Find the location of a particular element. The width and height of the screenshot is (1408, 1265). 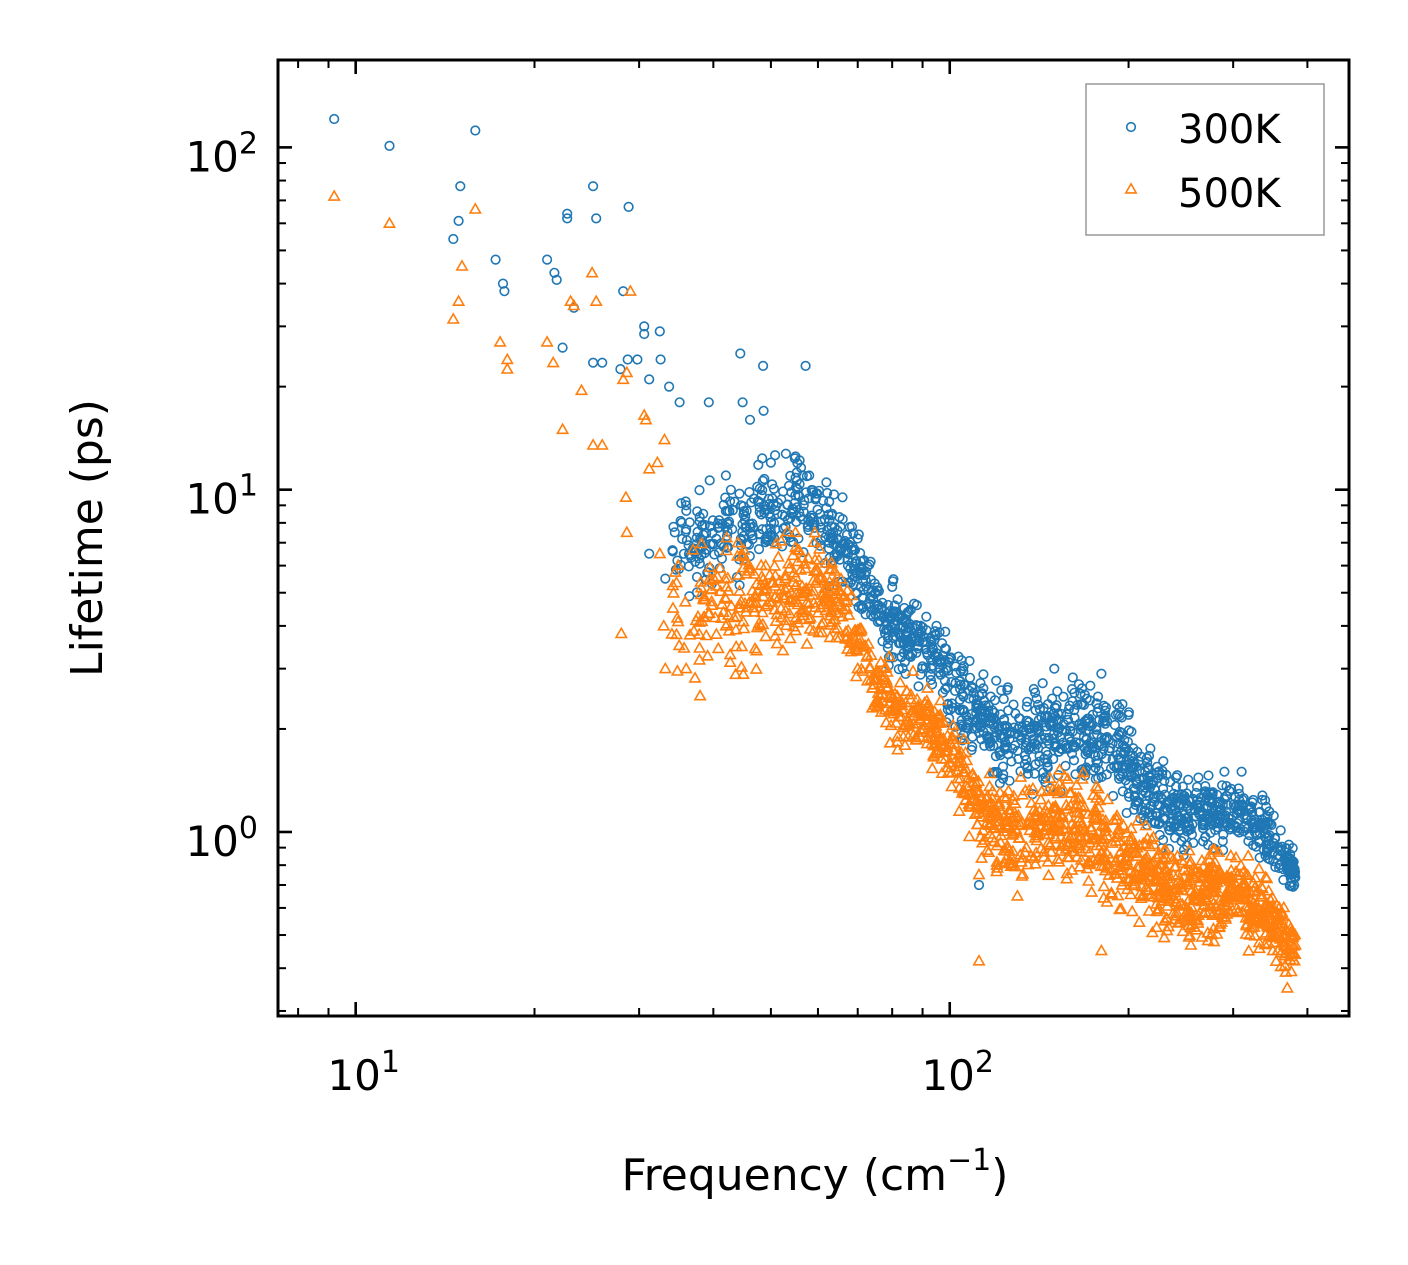

legend-box is located at coordinates (1205, 159).